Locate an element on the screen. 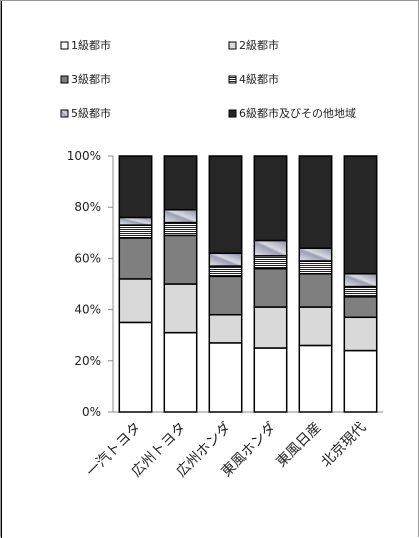  legend: 1級都市 2級都市 3級都市 4級都市 5級都市 6級都市及びその他地域 is located at coordinates (208, 79).